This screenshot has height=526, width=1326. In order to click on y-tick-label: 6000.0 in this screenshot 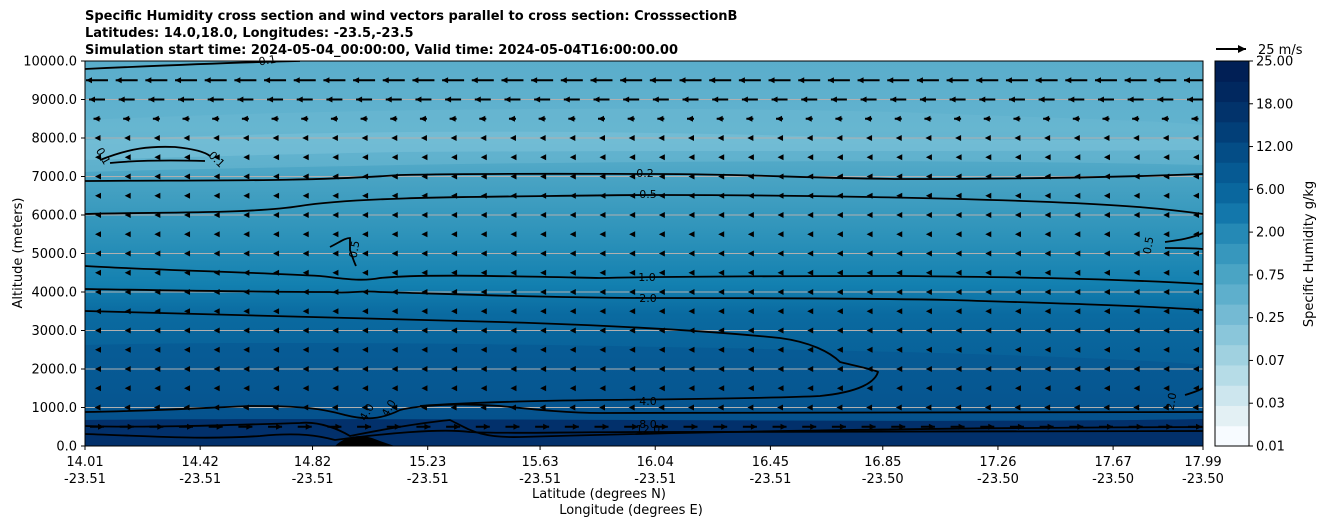, I will do `click(55, 216)`.